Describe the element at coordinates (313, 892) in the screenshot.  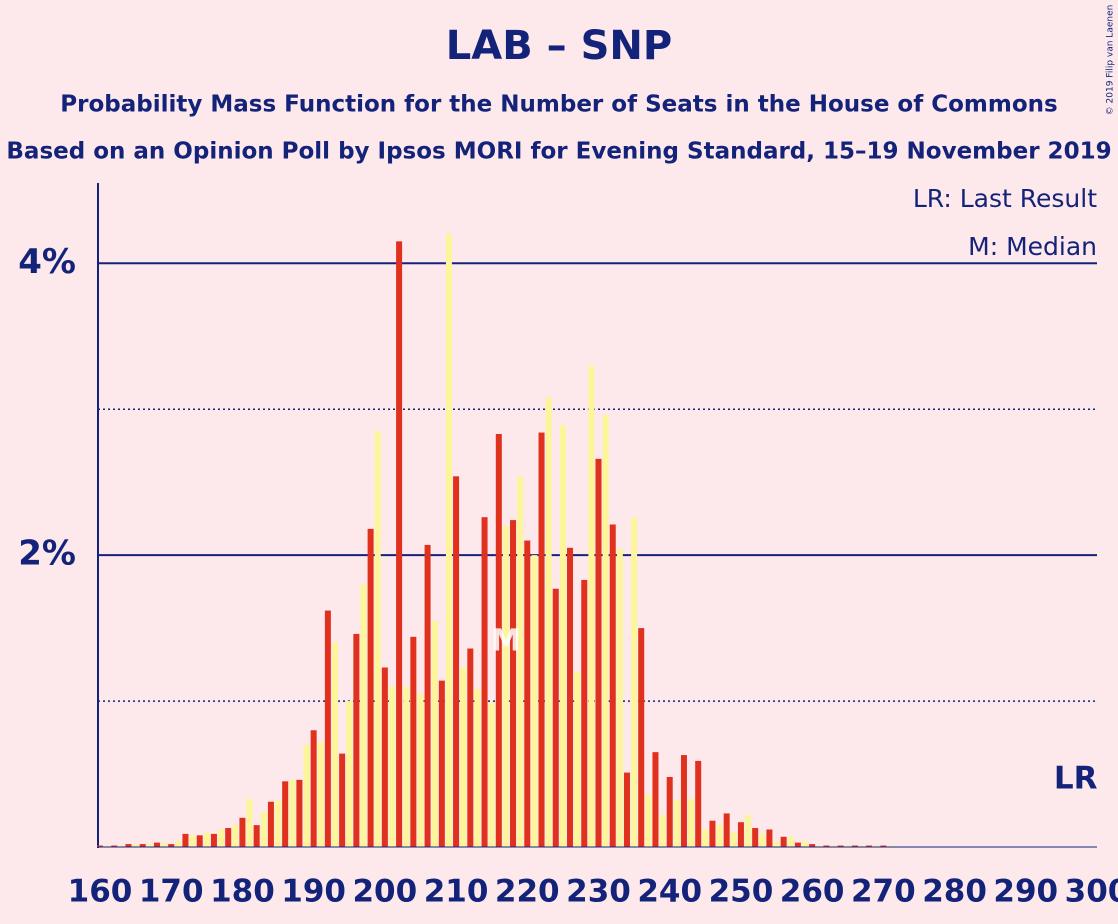
I see `x-tick-label: 190` at that location.